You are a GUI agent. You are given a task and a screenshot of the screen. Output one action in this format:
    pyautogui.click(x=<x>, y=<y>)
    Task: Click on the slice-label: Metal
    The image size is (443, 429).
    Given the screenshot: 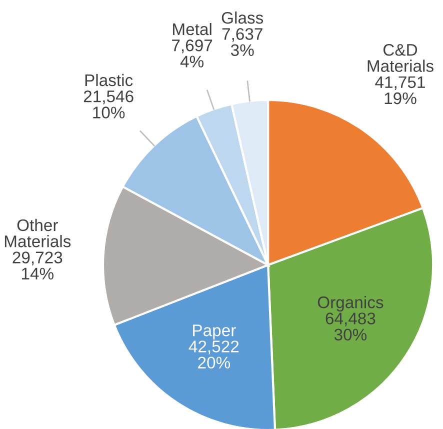 What is the action you would take?
    pyautogui.click(x=192, y=29)
    